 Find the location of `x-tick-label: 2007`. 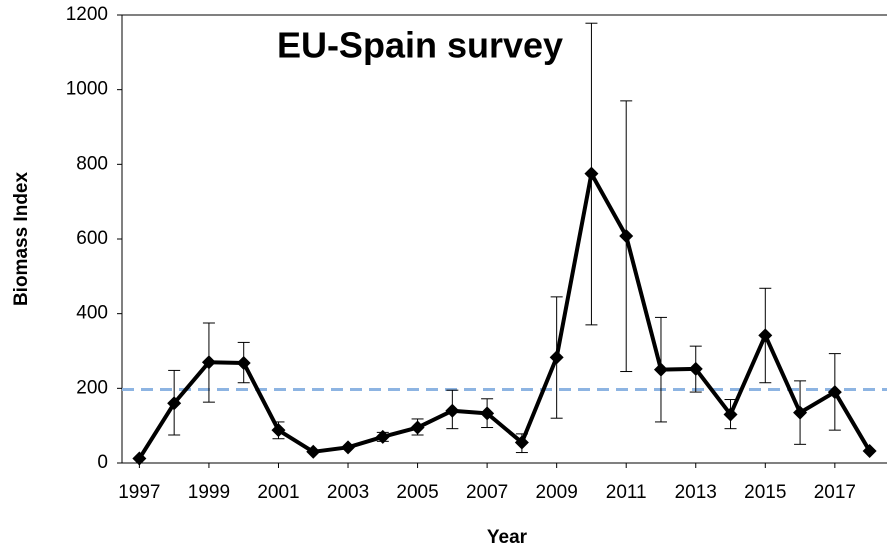

x-tick-label: 2007 is located at coordinates (487, 492).